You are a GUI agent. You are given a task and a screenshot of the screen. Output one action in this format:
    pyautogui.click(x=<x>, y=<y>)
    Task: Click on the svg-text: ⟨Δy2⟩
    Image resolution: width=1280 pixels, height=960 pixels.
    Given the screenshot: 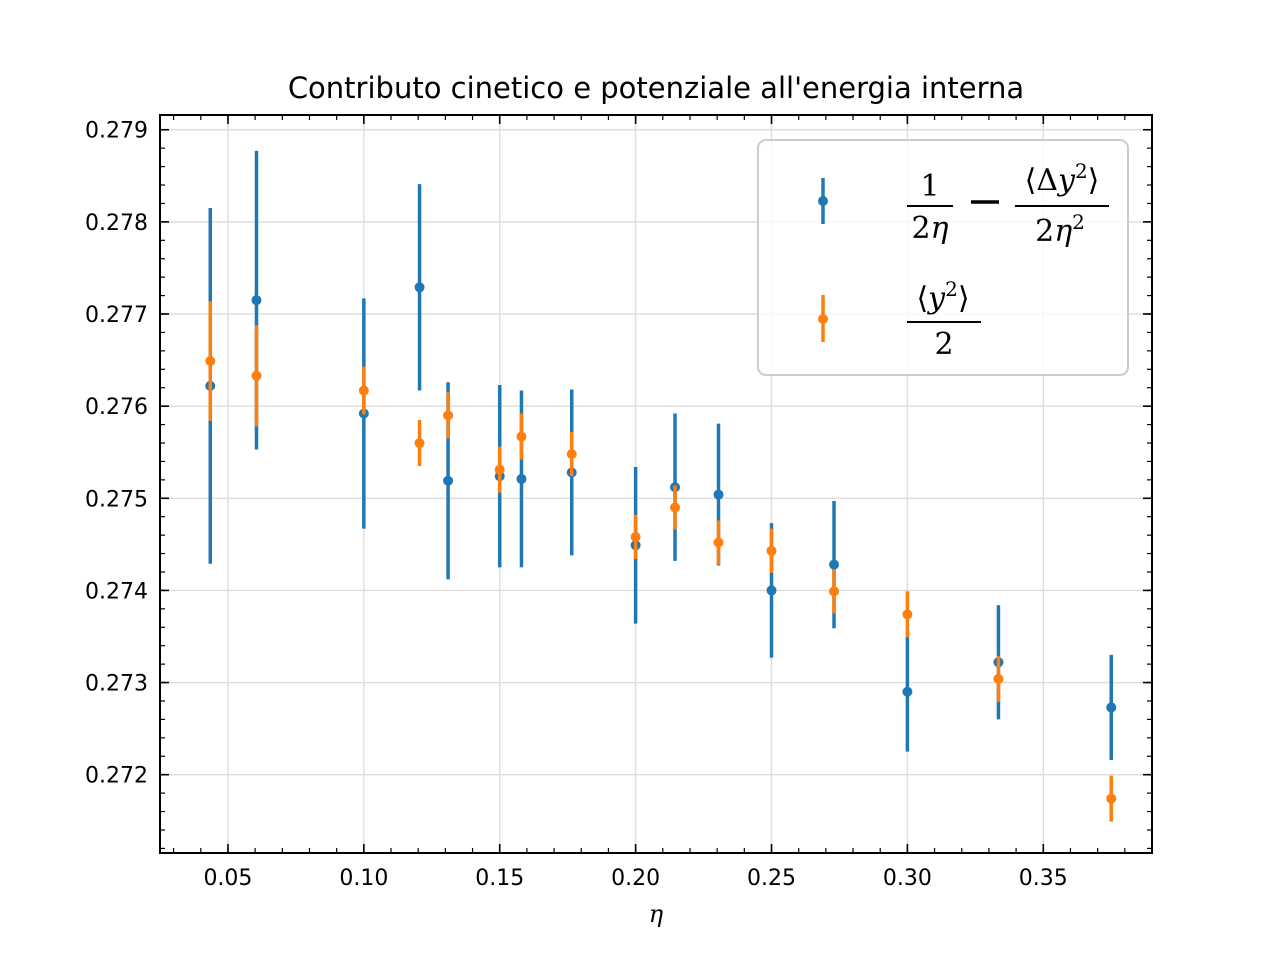 What is the action you would take?
    pyautogui.click(x=1062, y=178)
    